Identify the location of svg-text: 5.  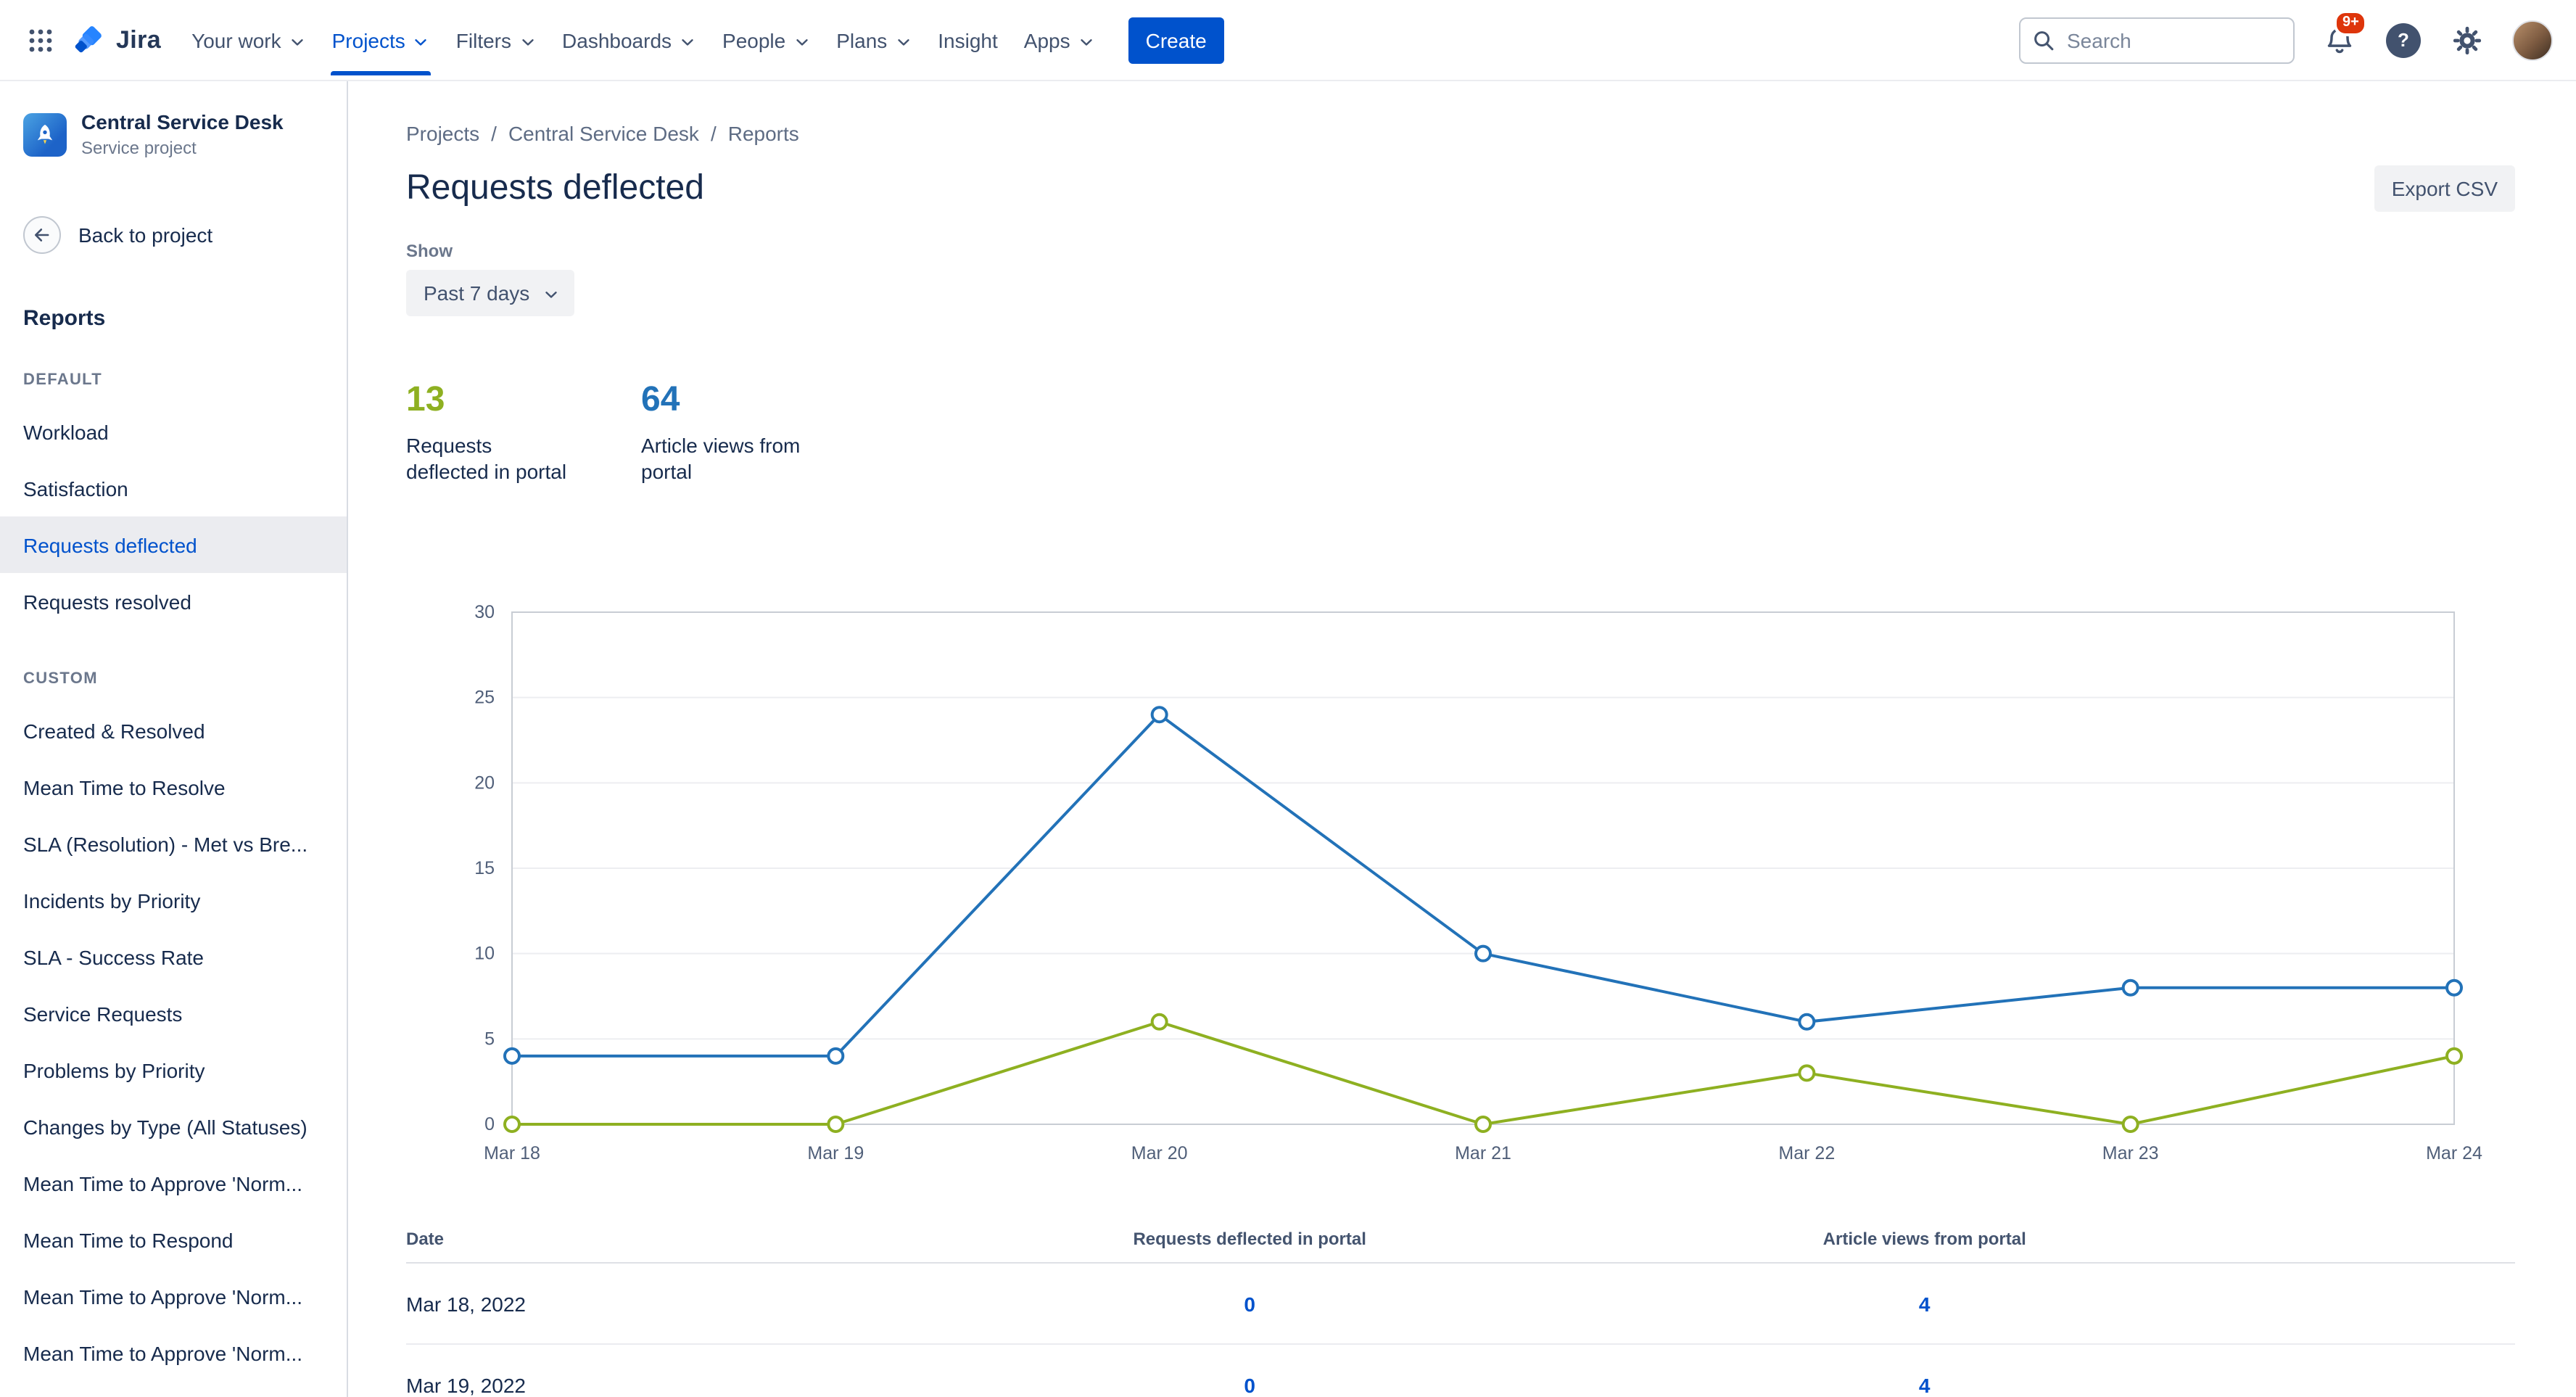
(490, 1039).